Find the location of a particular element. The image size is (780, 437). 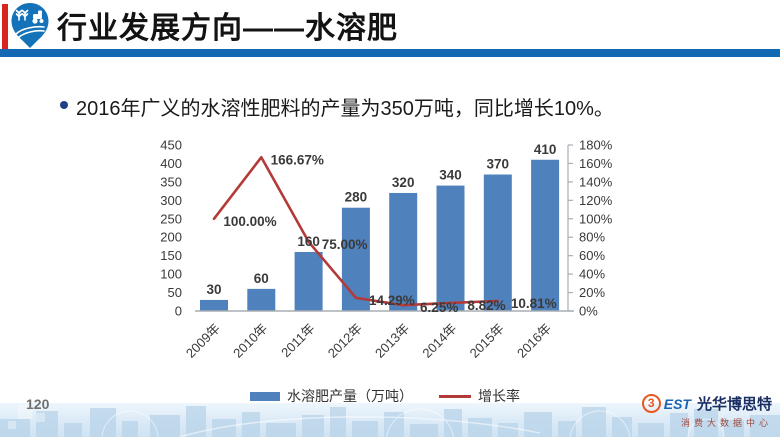

bar-value-label: 160 is located at coordinates (308, 241).